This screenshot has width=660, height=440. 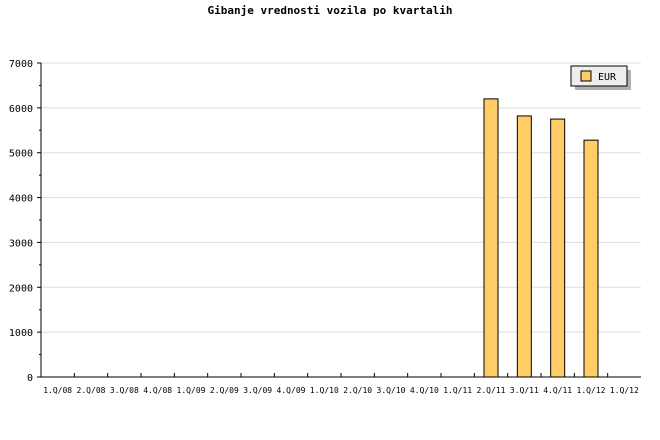 What do you see at coordinates (21, 243) in the screenshot?
I see `y-tick-label: 3000` at bounding box center [21, 243].